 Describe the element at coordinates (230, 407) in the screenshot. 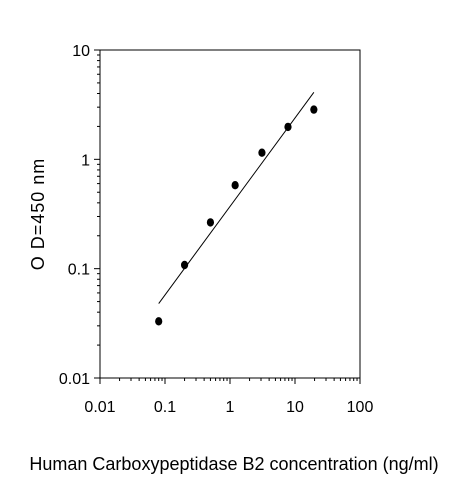

I see `x-tick-label: 1` at that location.